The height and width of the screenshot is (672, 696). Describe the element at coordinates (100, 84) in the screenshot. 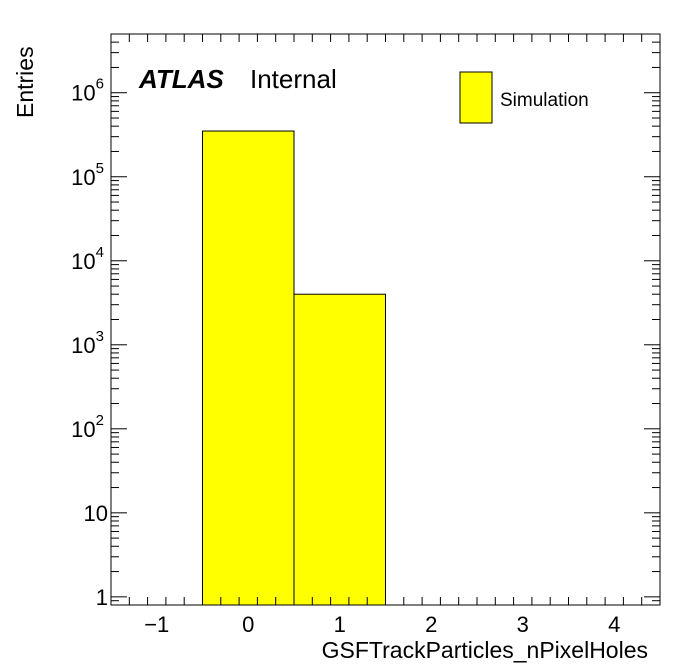

I see `y-tick-exponent: 6` at that location.